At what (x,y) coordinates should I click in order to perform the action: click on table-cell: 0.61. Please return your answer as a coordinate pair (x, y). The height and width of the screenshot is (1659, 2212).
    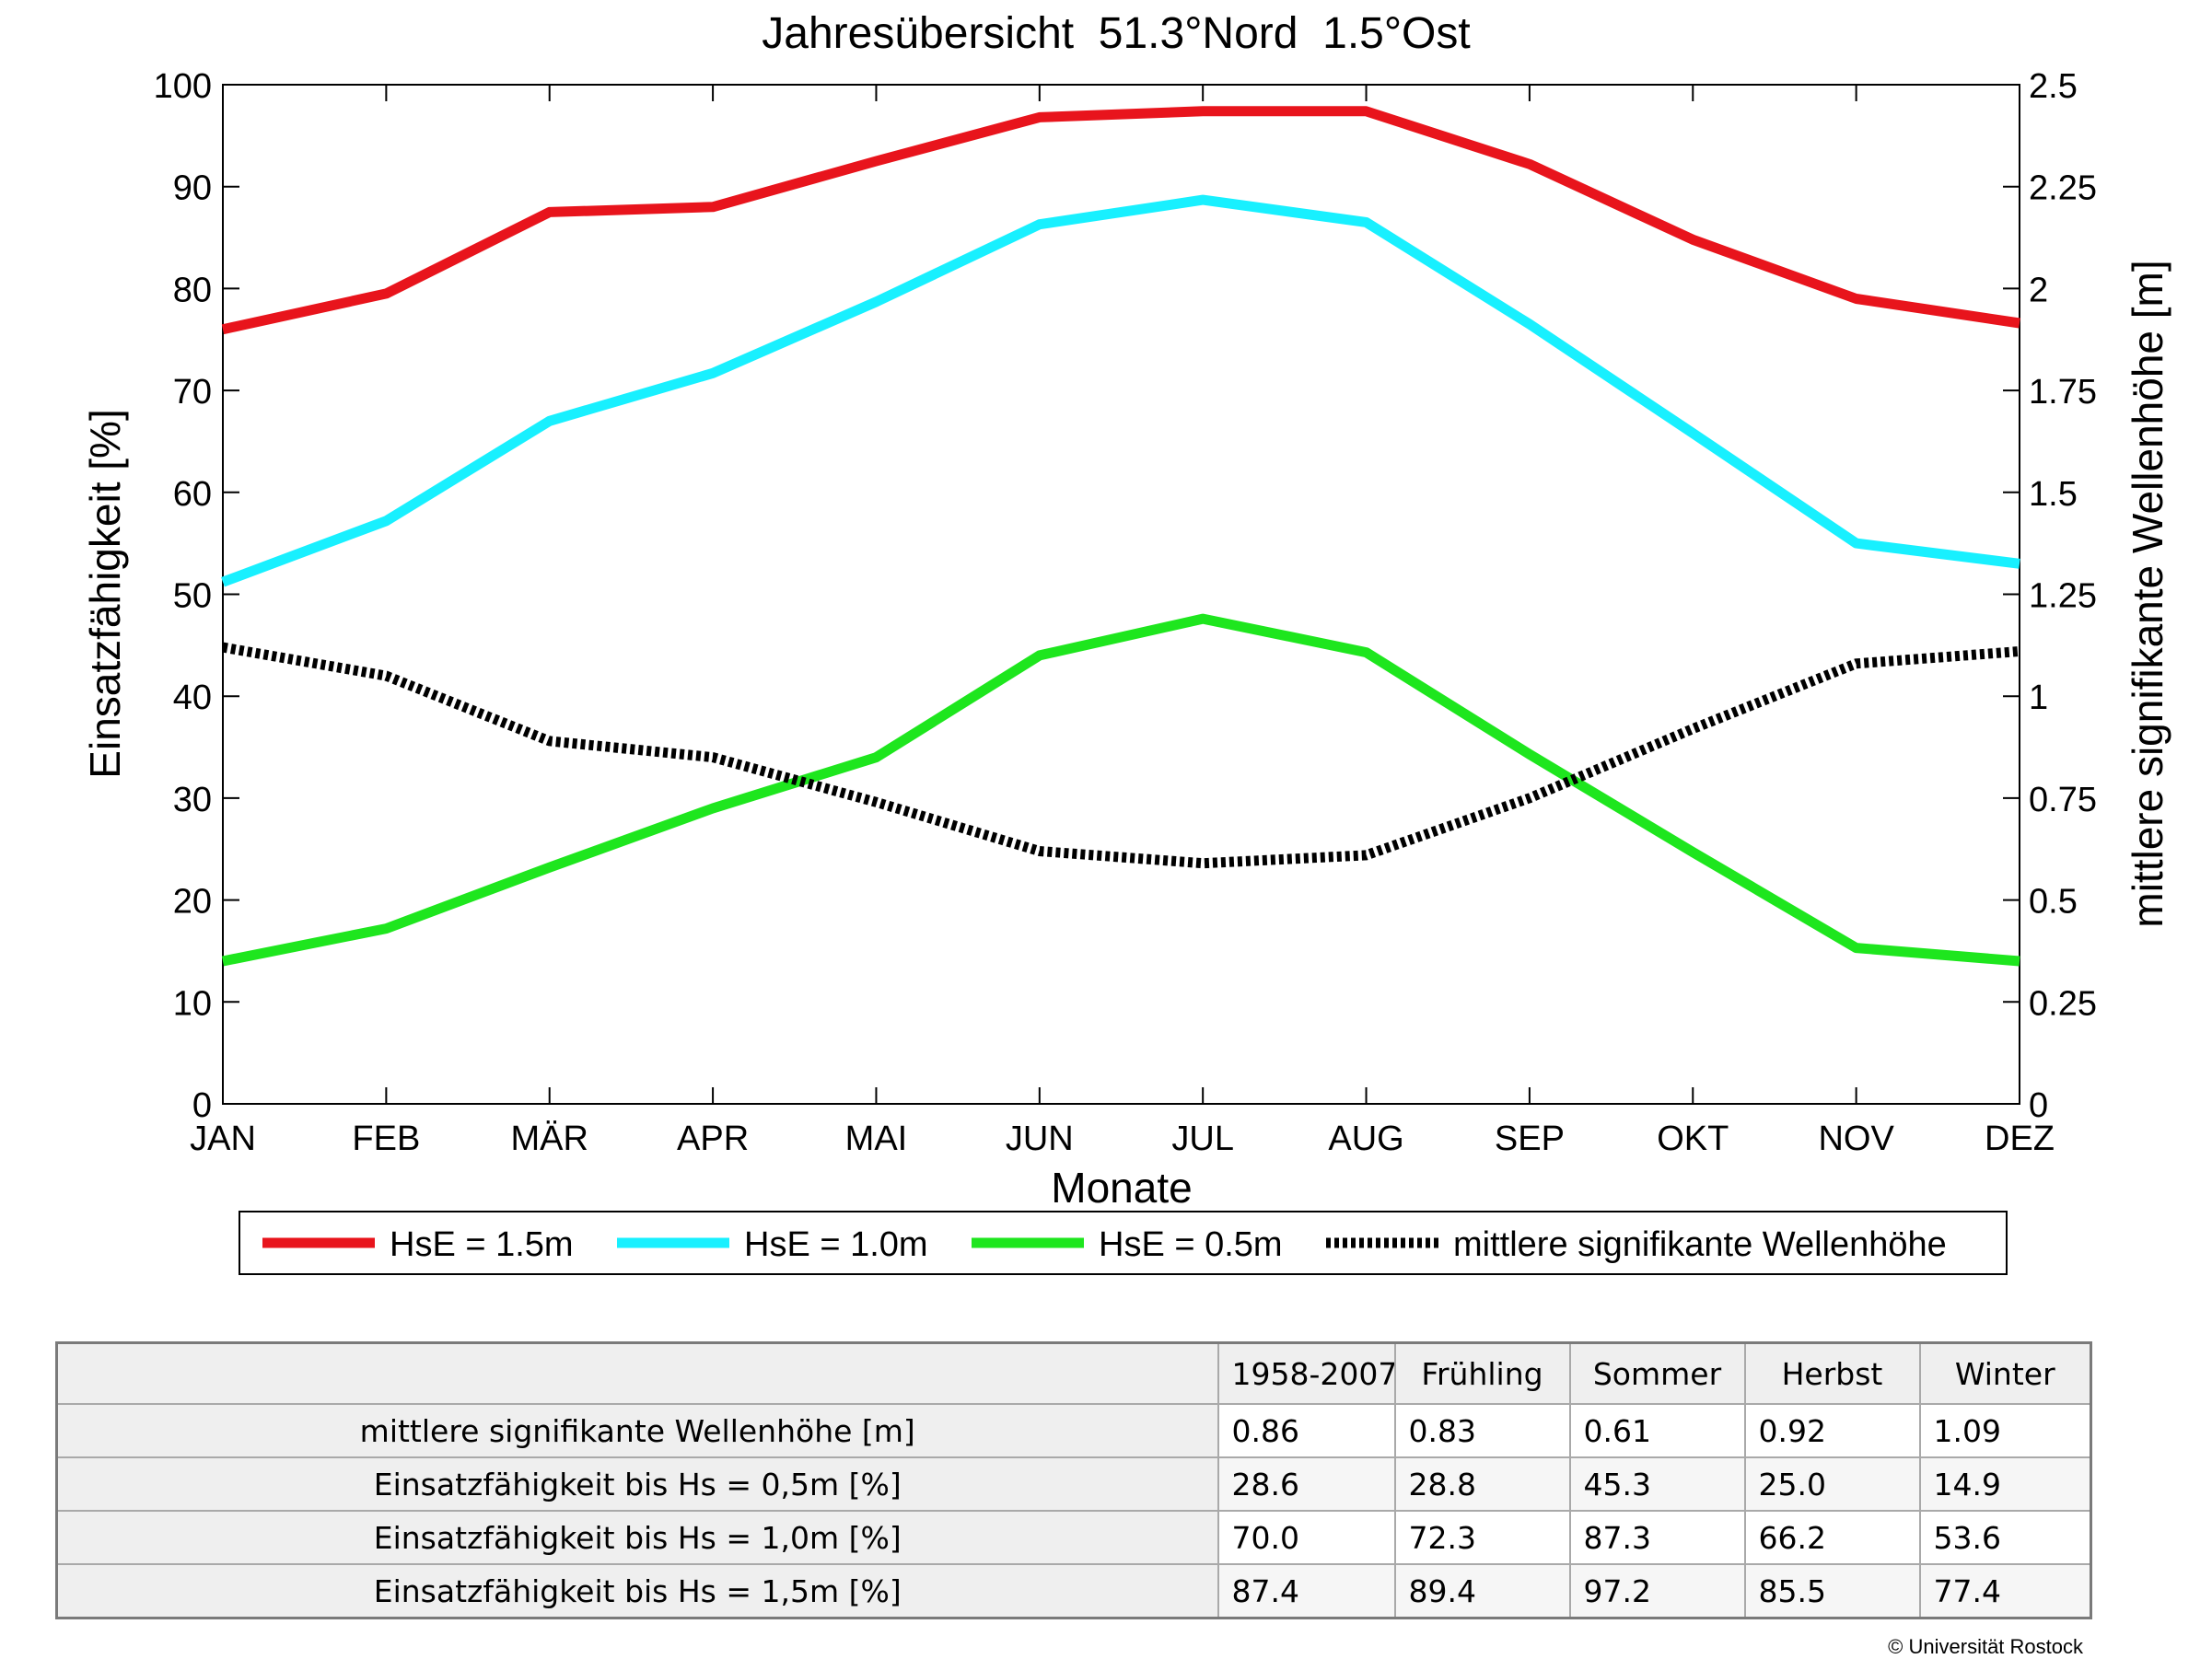
    Looking at the image, I should click on (1657, 1430).